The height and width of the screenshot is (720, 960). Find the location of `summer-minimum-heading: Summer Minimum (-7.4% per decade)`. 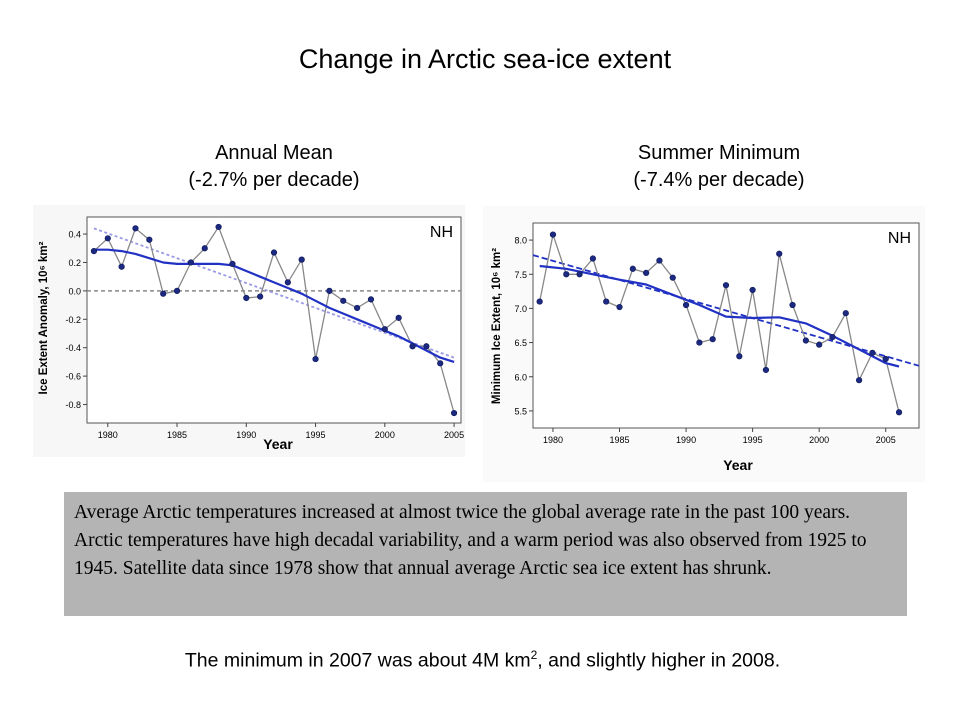

summer-minimum-heading: Summer Minimum (-7.4% per decade) is located at coordinates (719, 167).